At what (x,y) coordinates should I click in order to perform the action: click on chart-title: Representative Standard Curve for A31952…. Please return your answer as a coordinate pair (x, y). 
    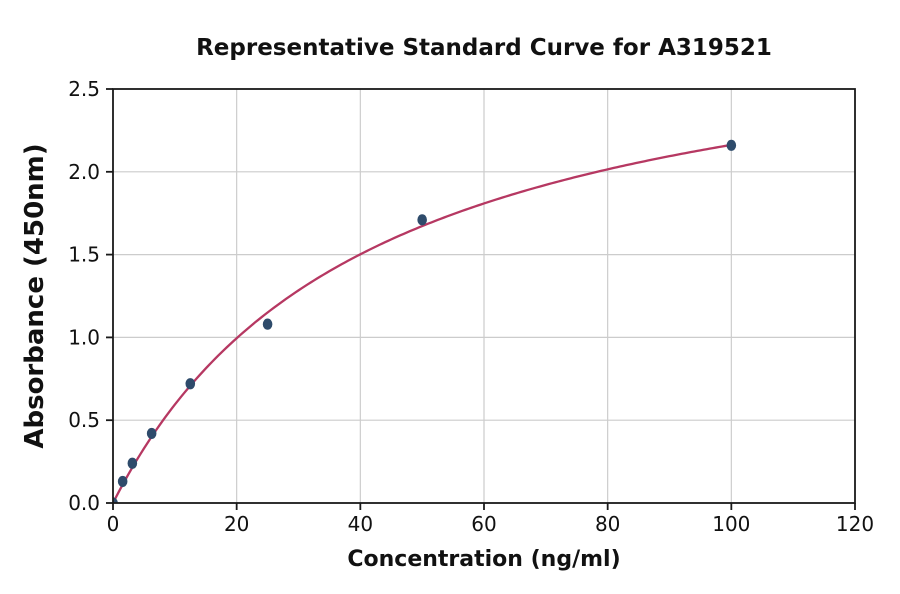
    Looking at the image, I should click on (484, 48).